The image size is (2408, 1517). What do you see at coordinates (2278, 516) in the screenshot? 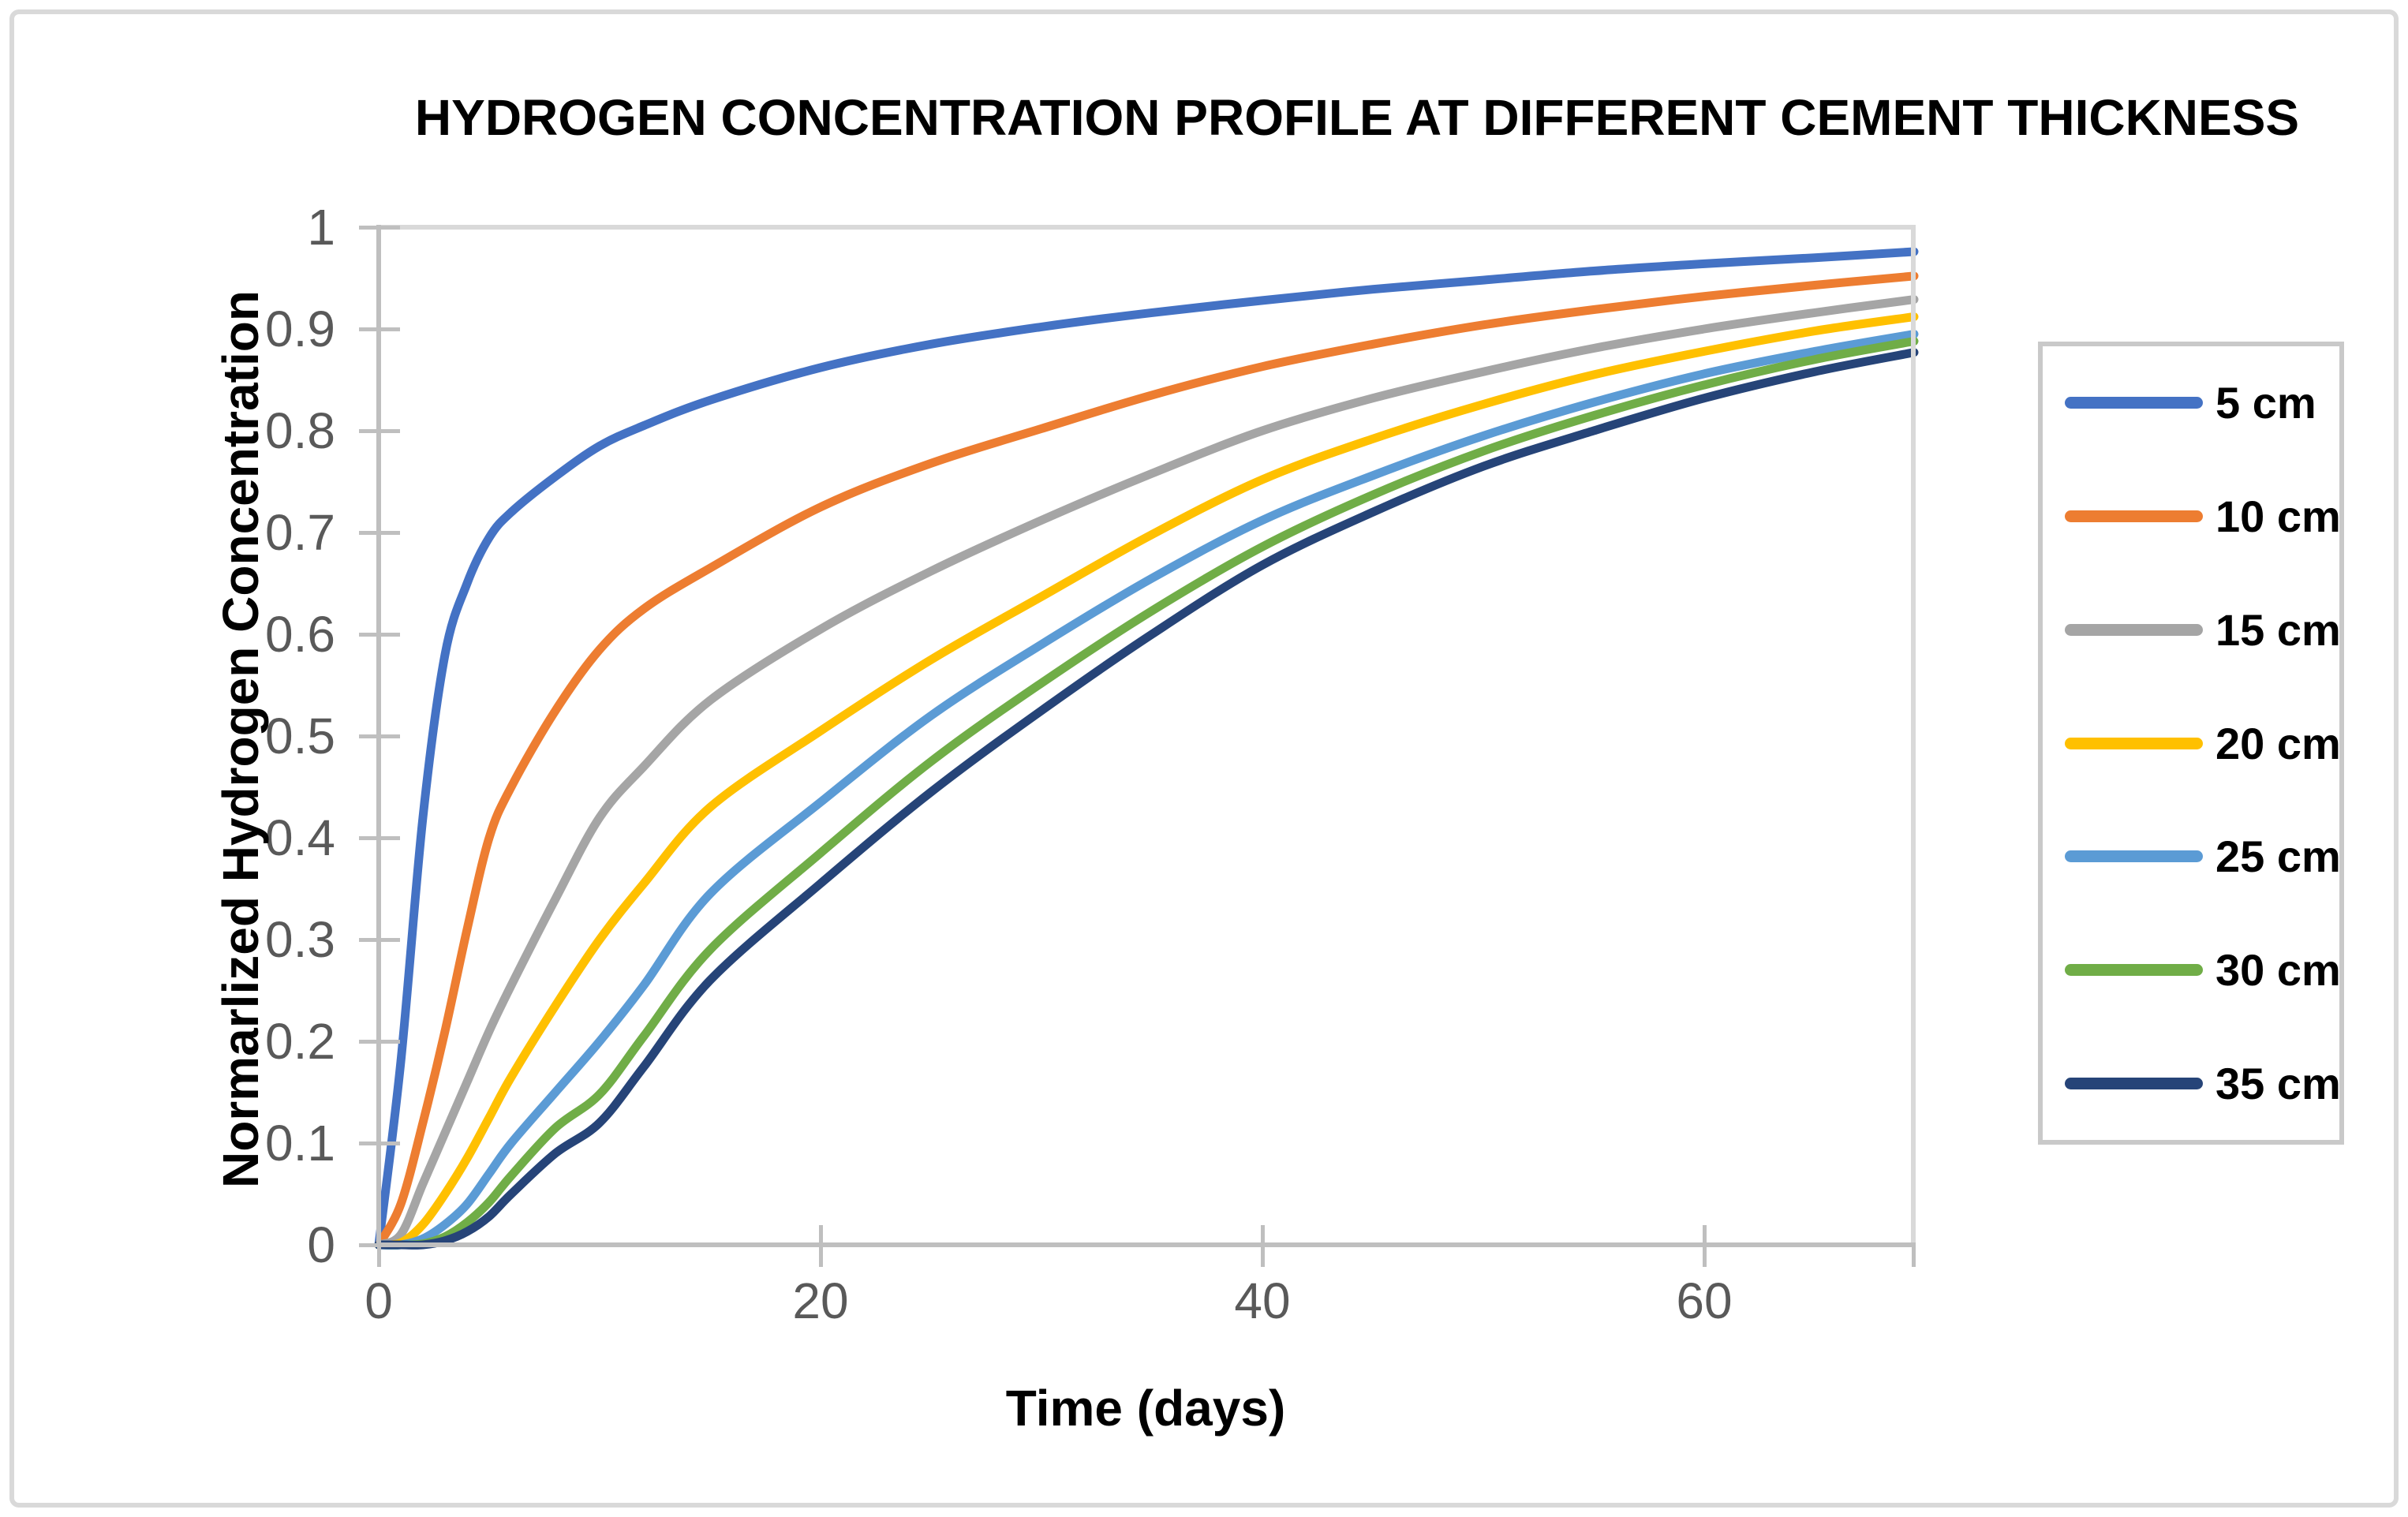
I see `legend-label: 10 cm` at bounding box center [2278, 516].